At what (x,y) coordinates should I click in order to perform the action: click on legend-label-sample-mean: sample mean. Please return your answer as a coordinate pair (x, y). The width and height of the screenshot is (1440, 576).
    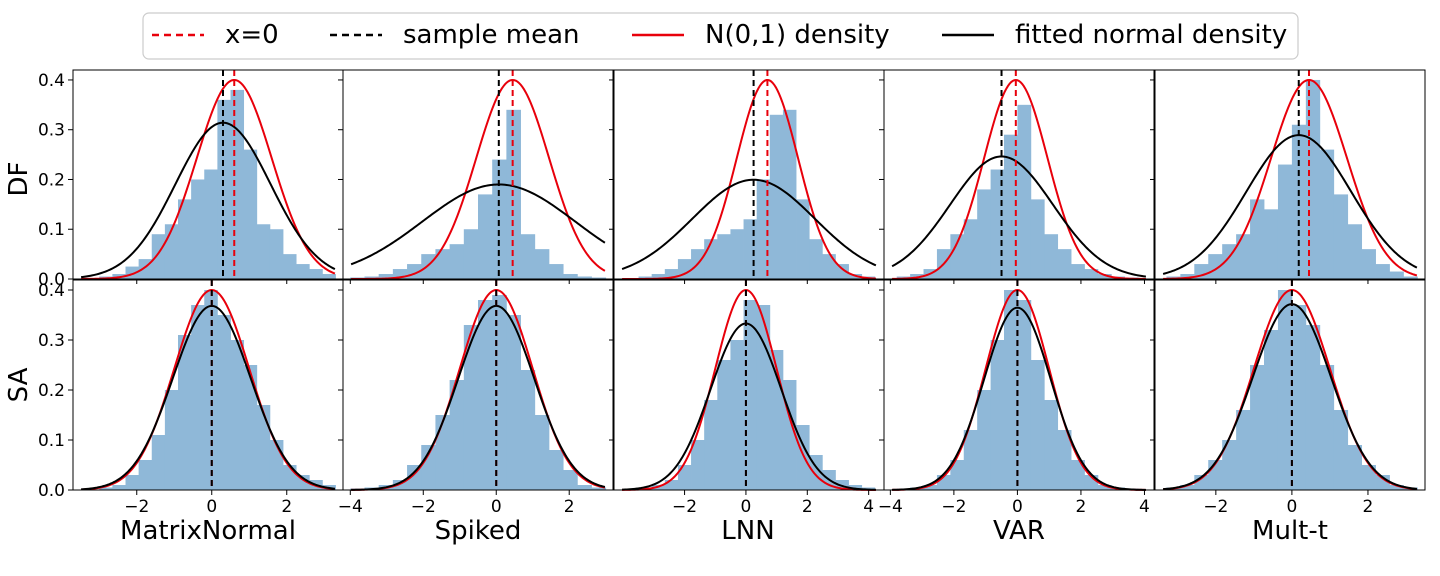
    Looking at the image, I should click on (491, 35).